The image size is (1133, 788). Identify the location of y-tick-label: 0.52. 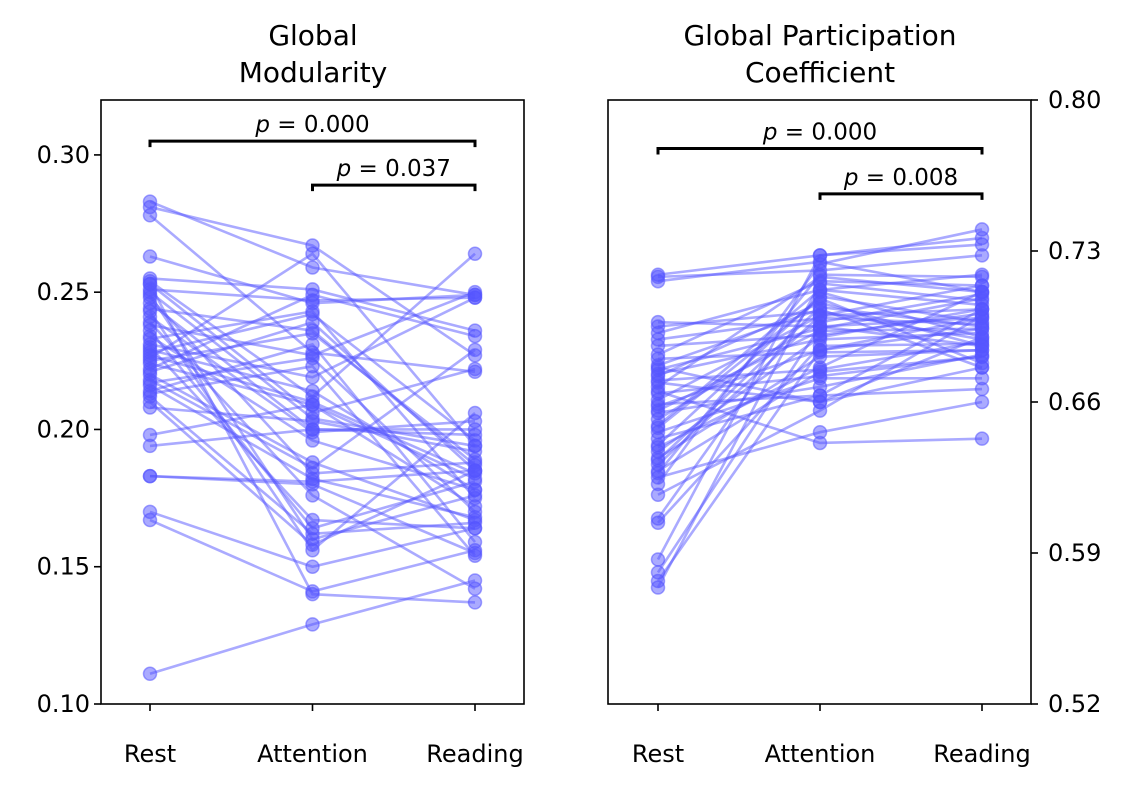
(1074, 704).